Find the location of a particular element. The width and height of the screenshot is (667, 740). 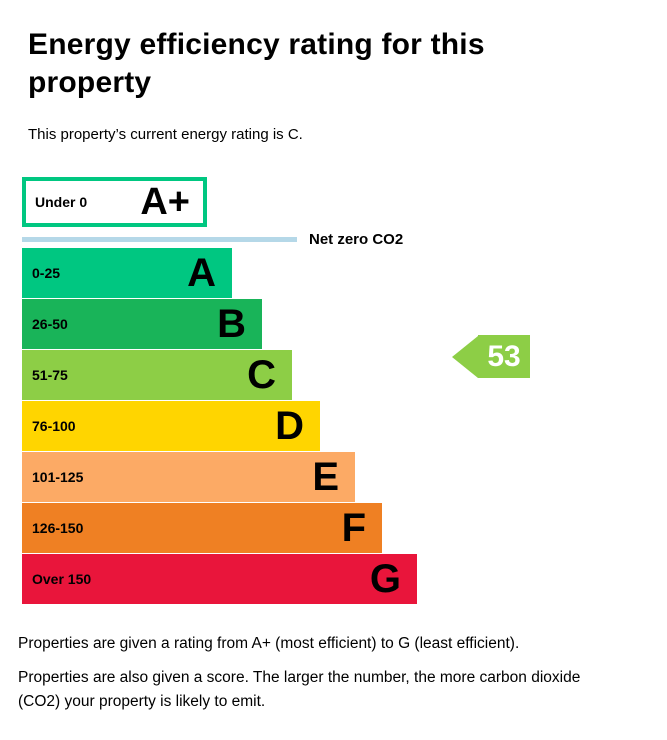

band-letter: C is located at coordinates (261, 375).